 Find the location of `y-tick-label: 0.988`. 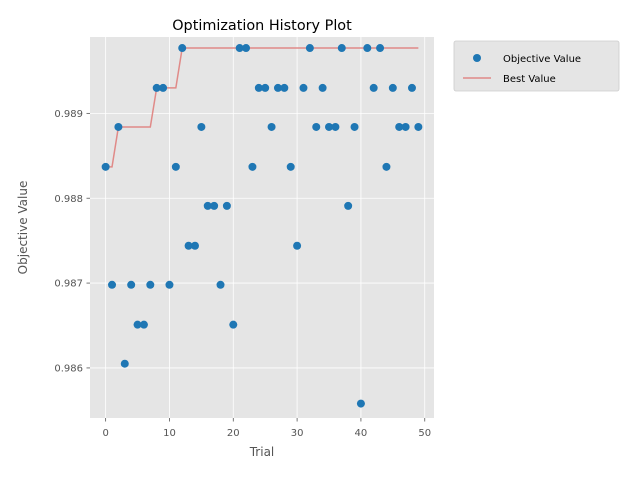

y-tick-label: 0.988 is located at coordinates (68, 199).